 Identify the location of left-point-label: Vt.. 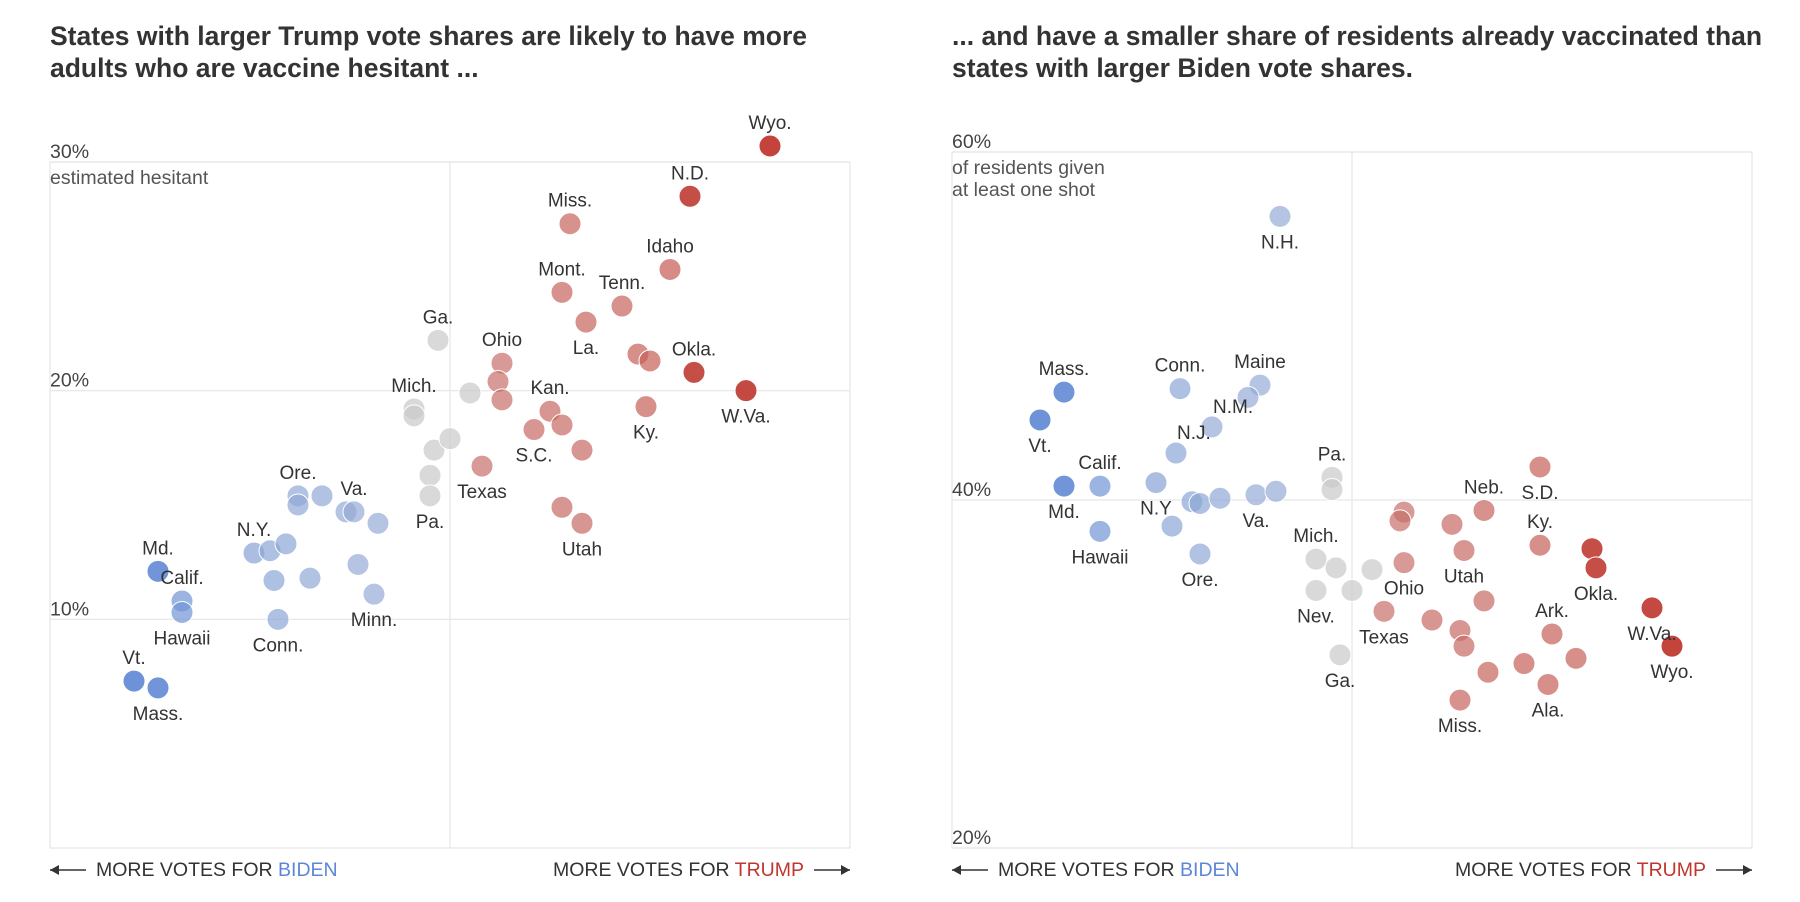
(133, 658).